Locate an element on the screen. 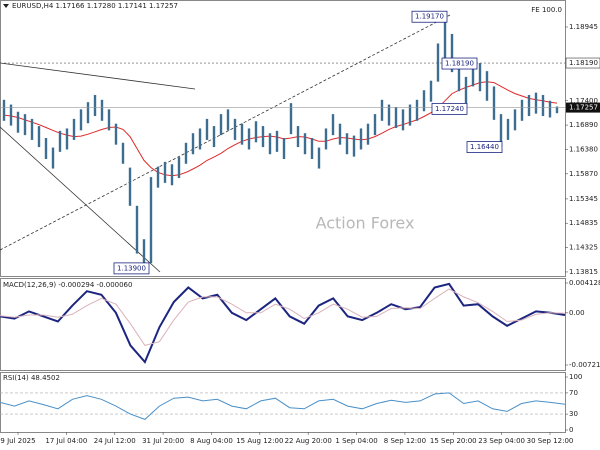 The image size is (600, 450). annotation-label: 1.19170 is located at coordinates (429, 17).